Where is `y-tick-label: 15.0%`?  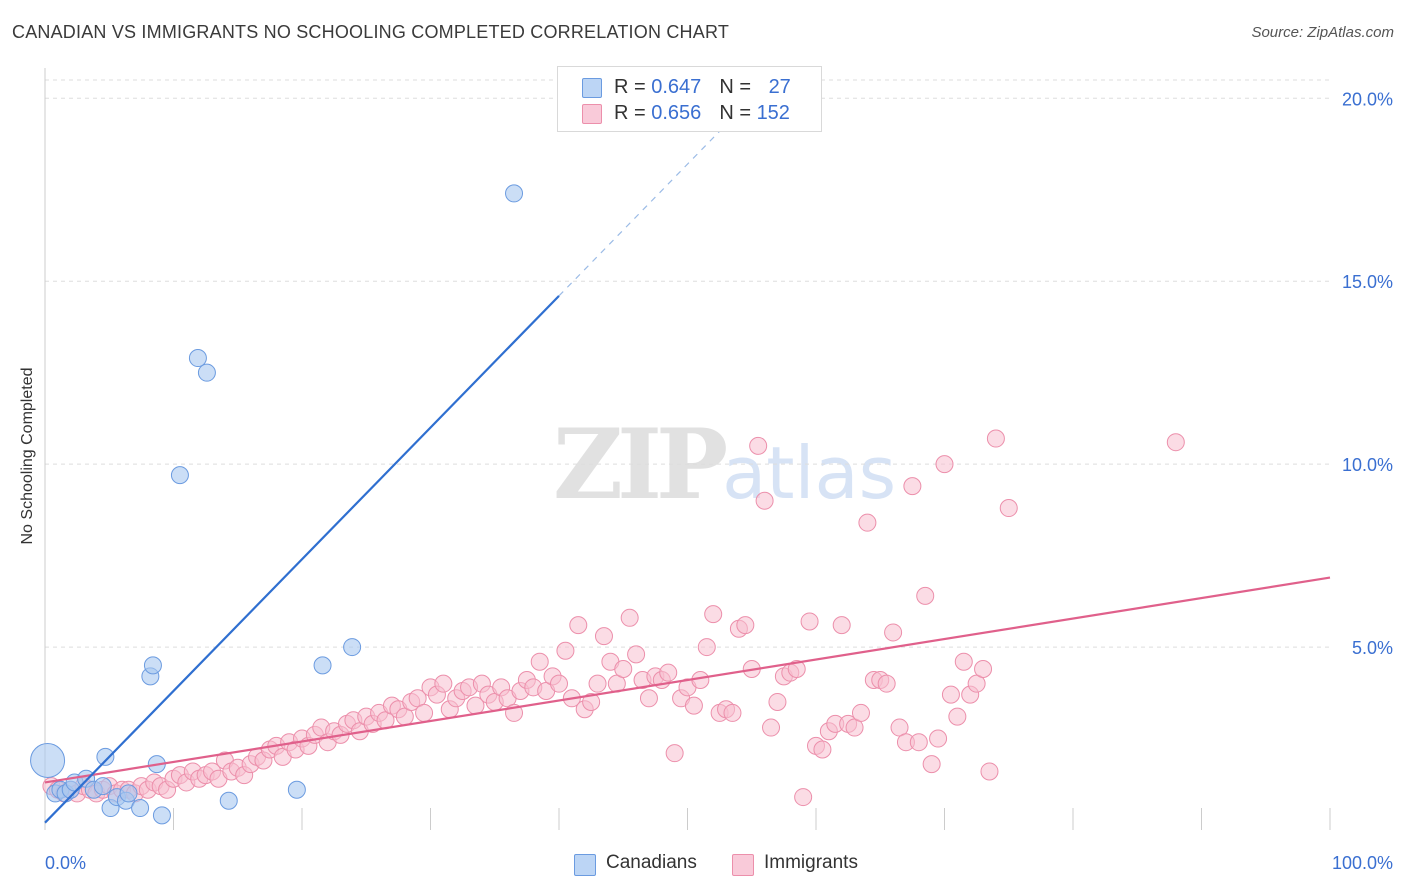
y-tick-label: 15.0% is located at coordinates (1367, 282).